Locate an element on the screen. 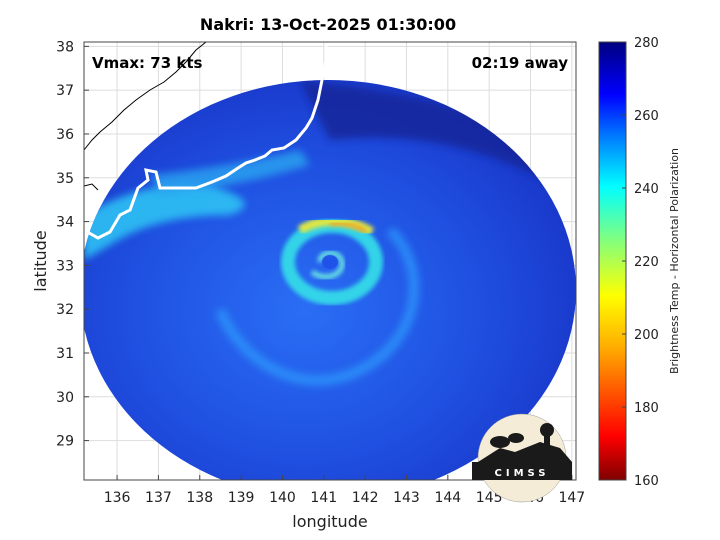 This screenshot has height=540, width=720. eye is located at coordinates (330, 262).